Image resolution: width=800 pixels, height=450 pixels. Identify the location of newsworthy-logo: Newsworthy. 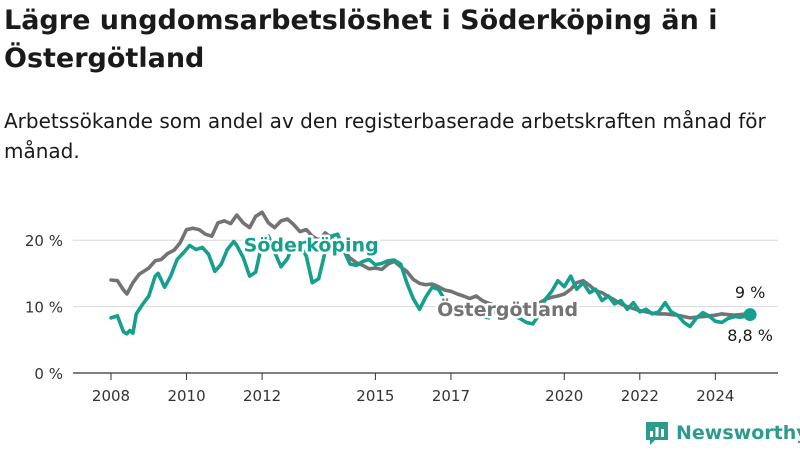
(722, 433).